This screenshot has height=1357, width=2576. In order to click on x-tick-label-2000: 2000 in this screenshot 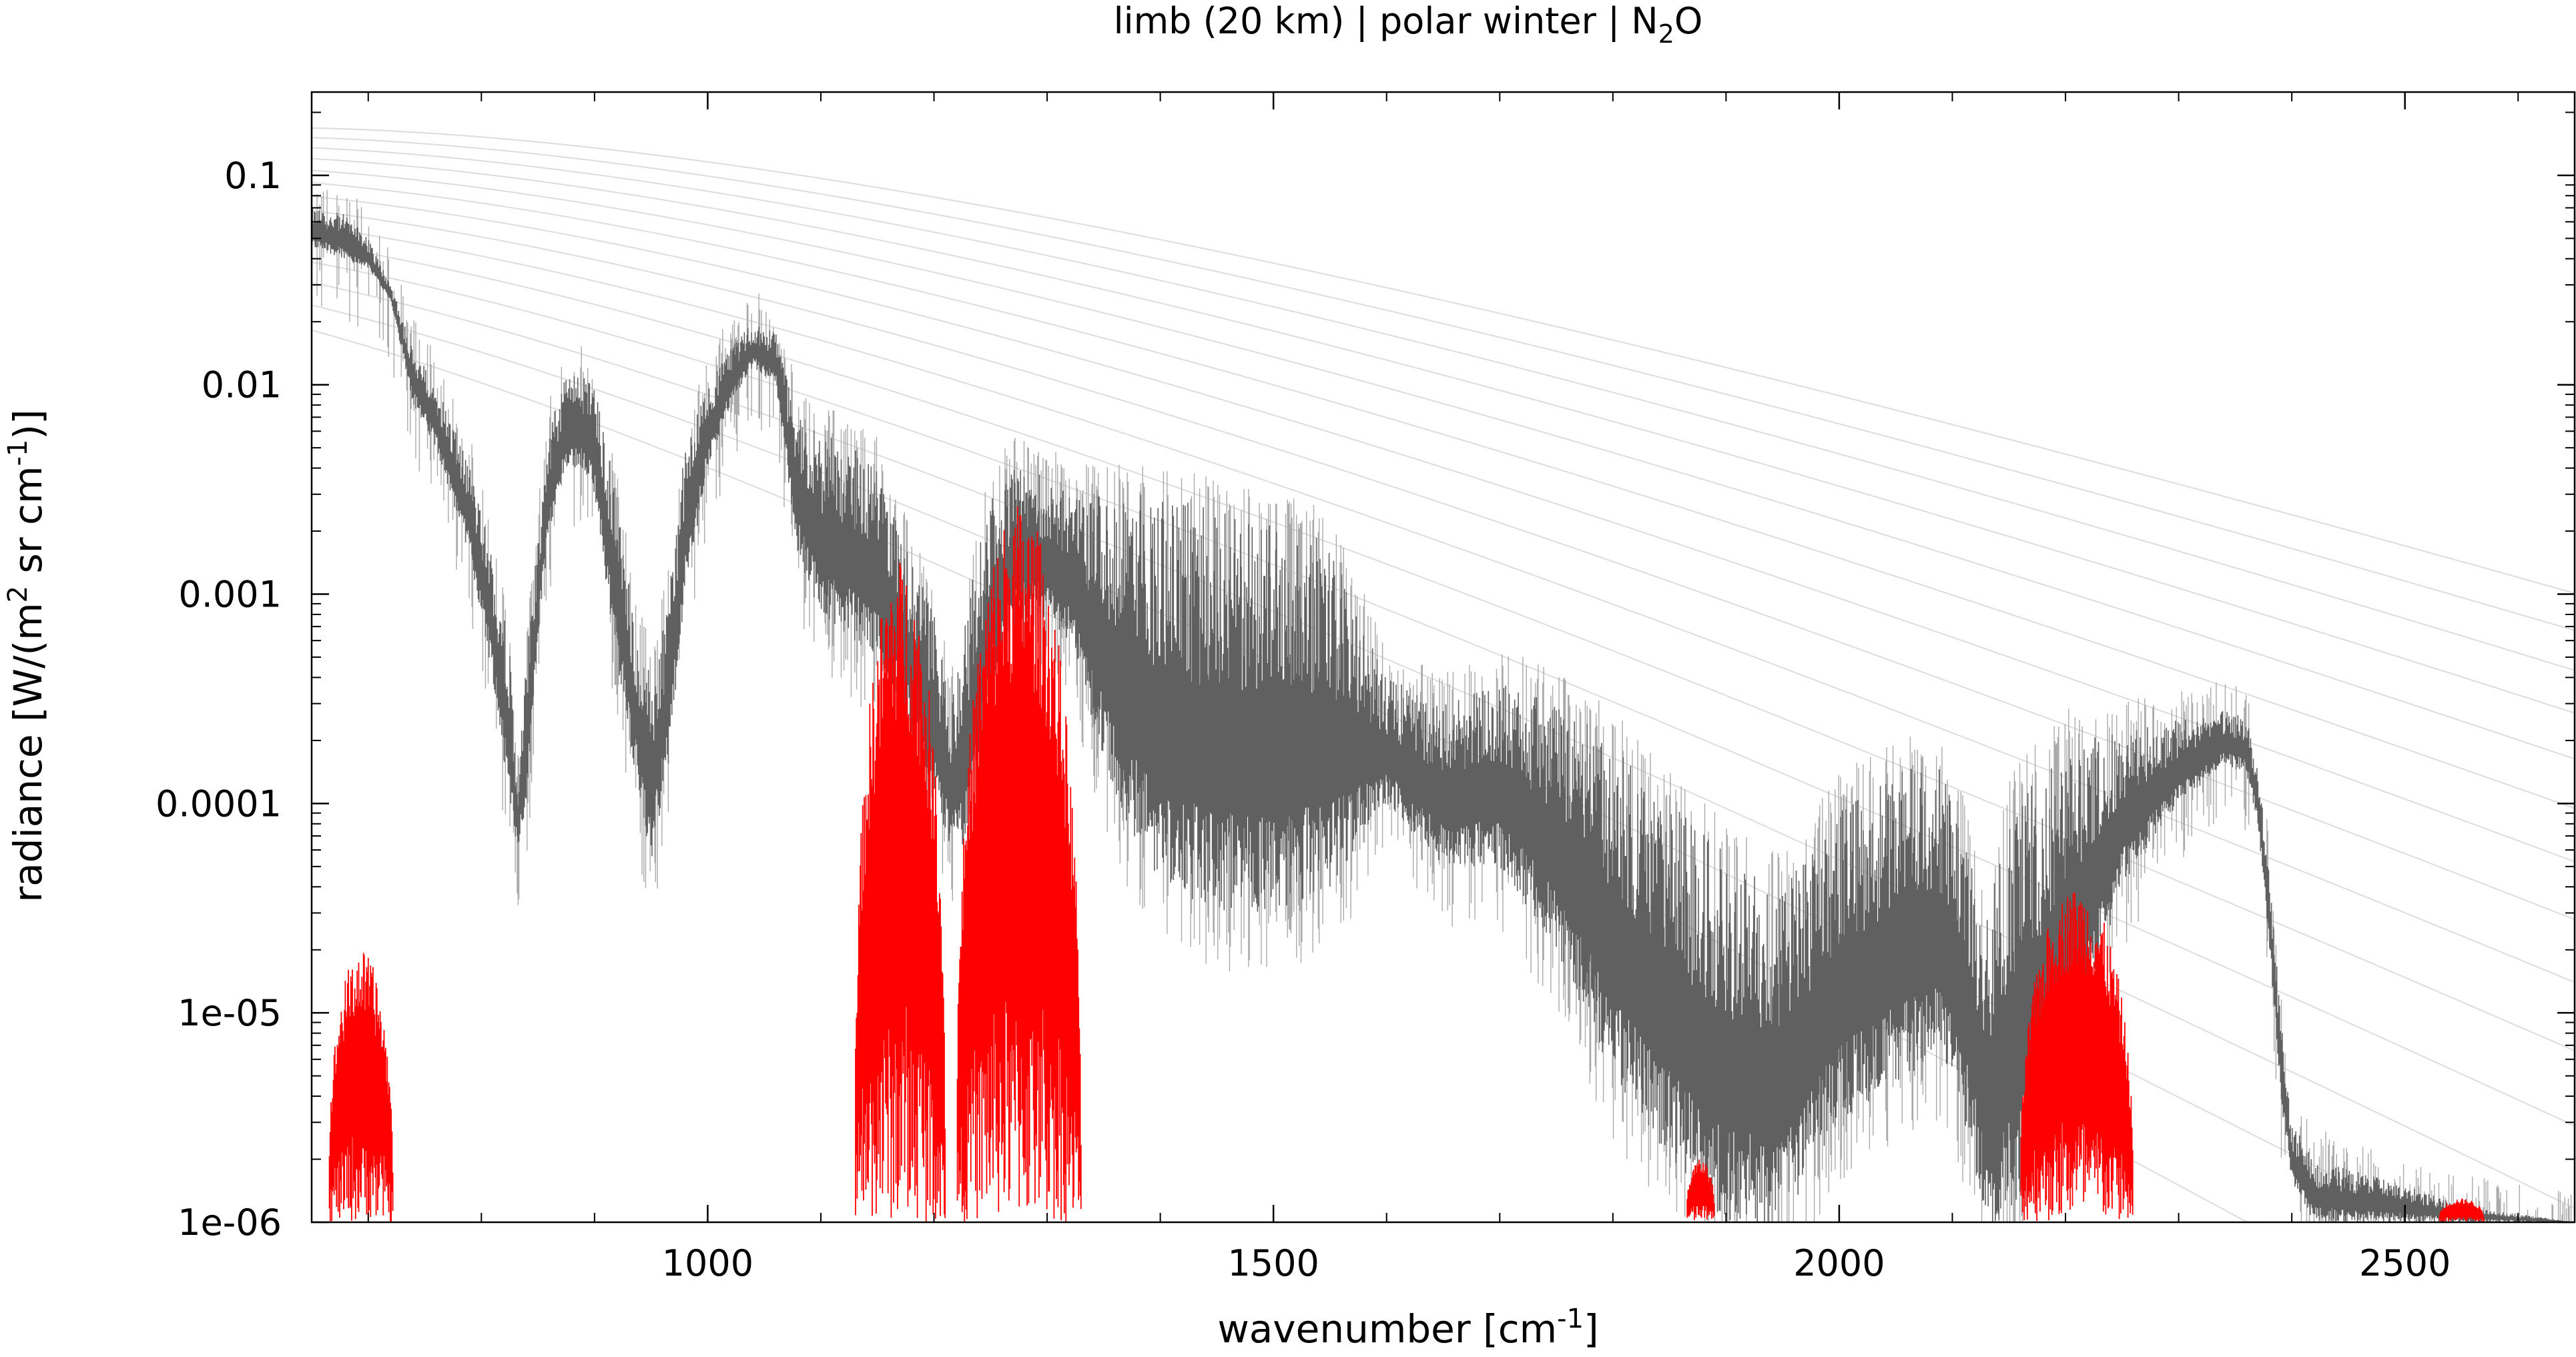, I will do `click(1839, 1263)`.